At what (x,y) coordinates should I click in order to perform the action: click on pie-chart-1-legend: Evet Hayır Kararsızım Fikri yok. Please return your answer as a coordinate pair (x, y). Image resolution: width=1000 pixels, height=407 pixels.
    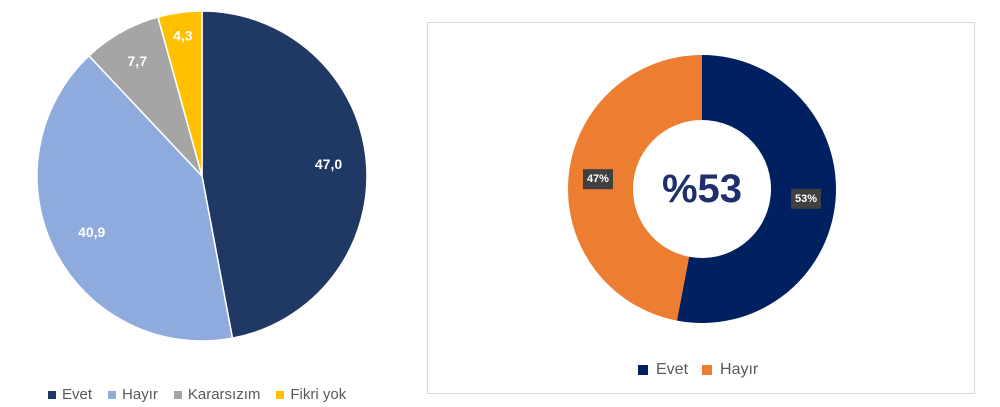
    Looking at the image, I should click on (205, 394).